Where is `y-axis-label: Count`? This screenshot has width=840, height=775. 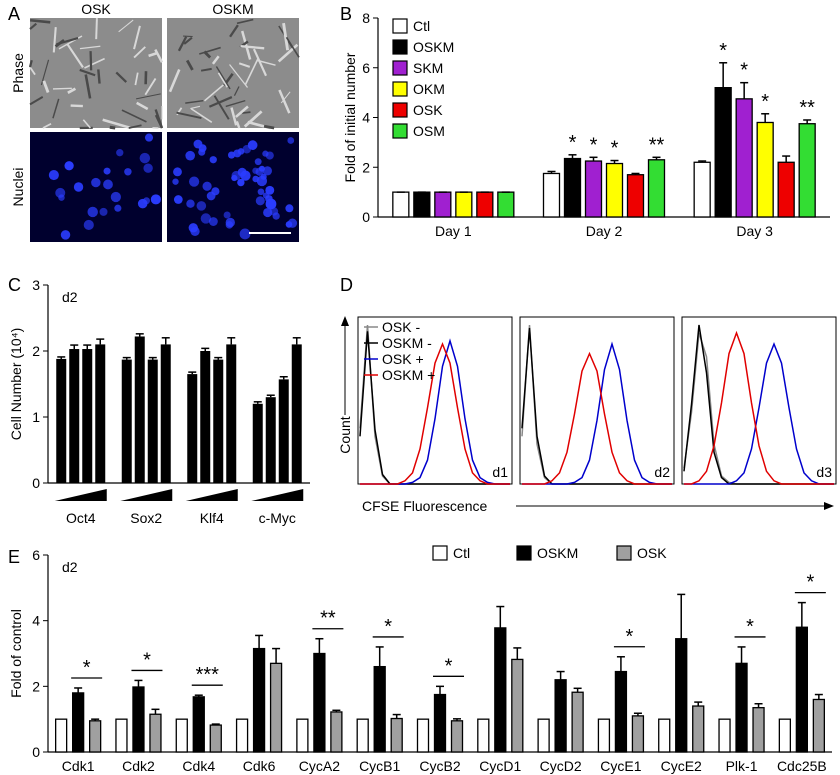 y-axis-label: Count is located at coordinates (345, 434).